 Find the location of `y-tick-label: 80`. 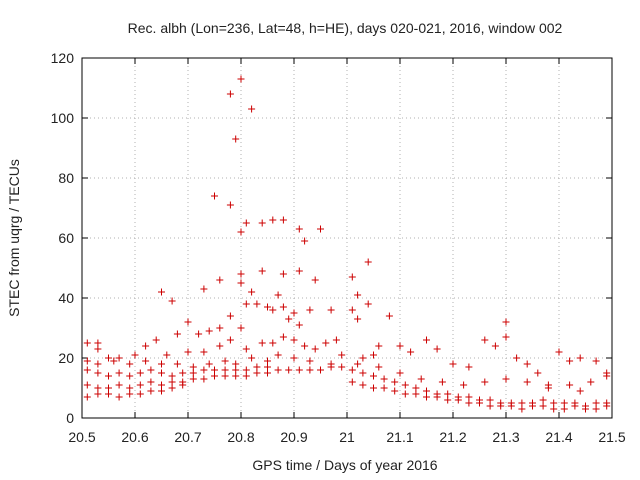

y-tick-label: 80 is located at coordinates (66, 178).